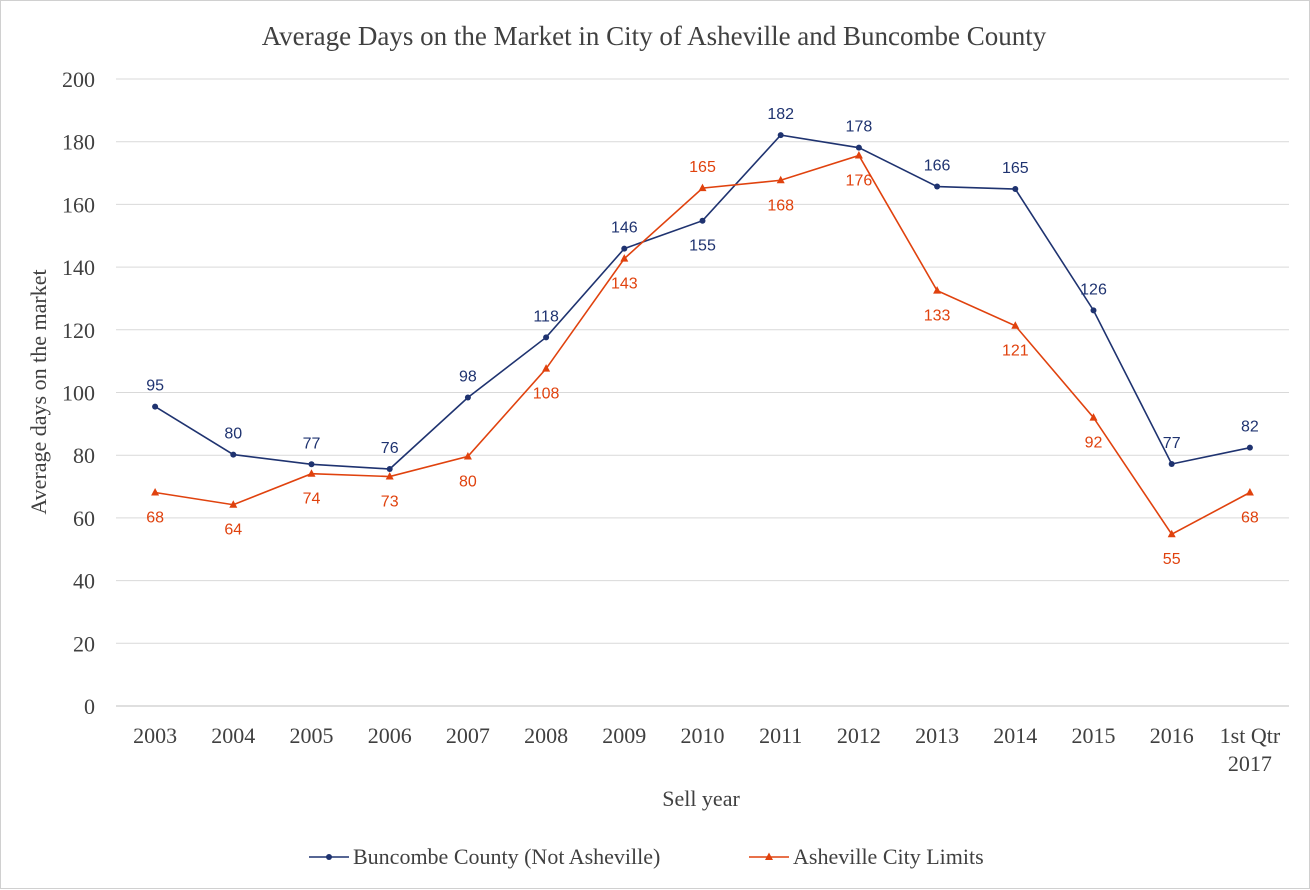  I want to click on data-label: 176, so click(859, 180).